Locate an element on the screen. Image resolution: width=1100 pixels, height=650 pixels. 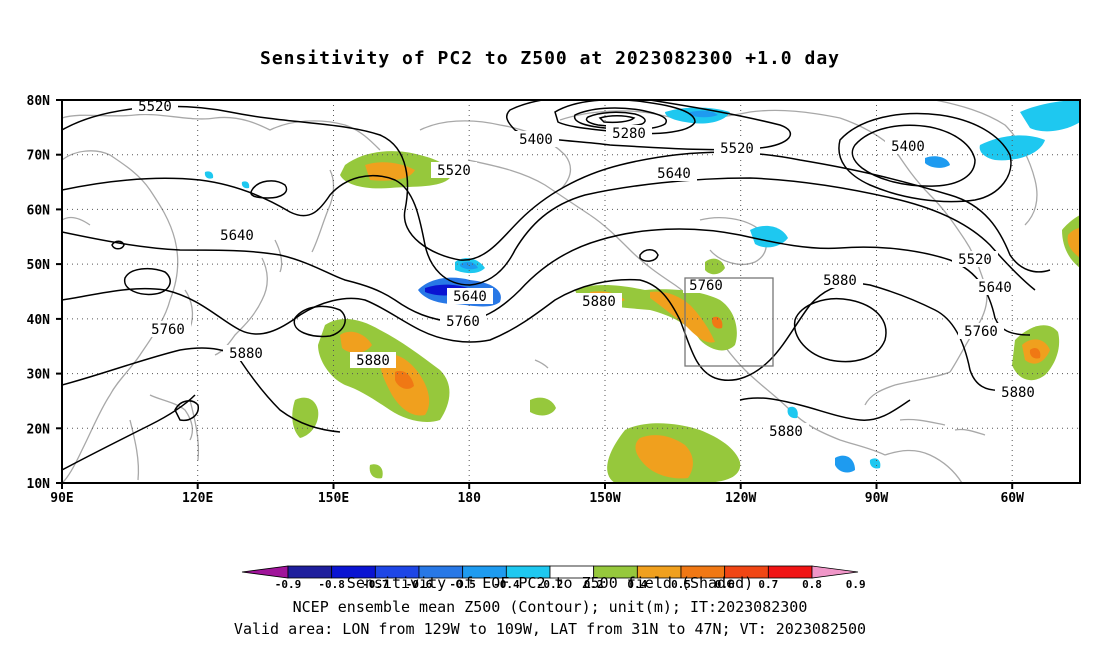
lat-label: 50N is located at coordinates (39, 265).